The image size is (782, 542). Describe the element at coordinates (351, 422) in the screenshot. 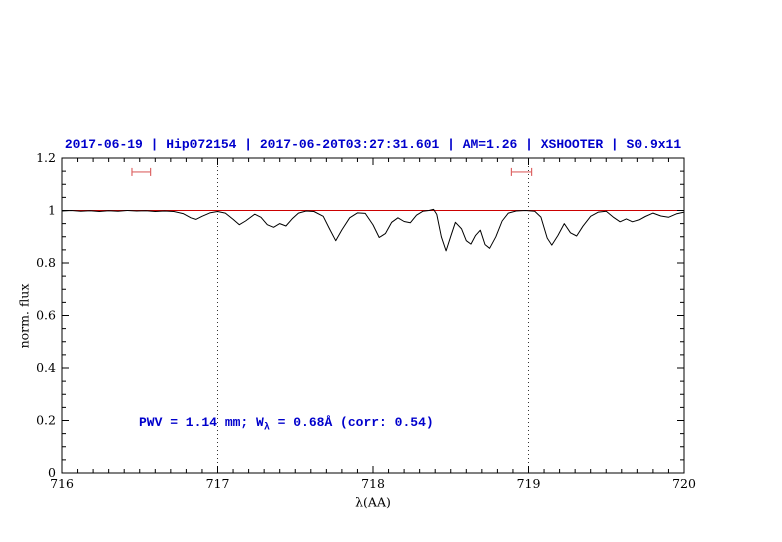

I see `pwv-text-suffix: = 0.68Å (corr: 0.54)` at that location.